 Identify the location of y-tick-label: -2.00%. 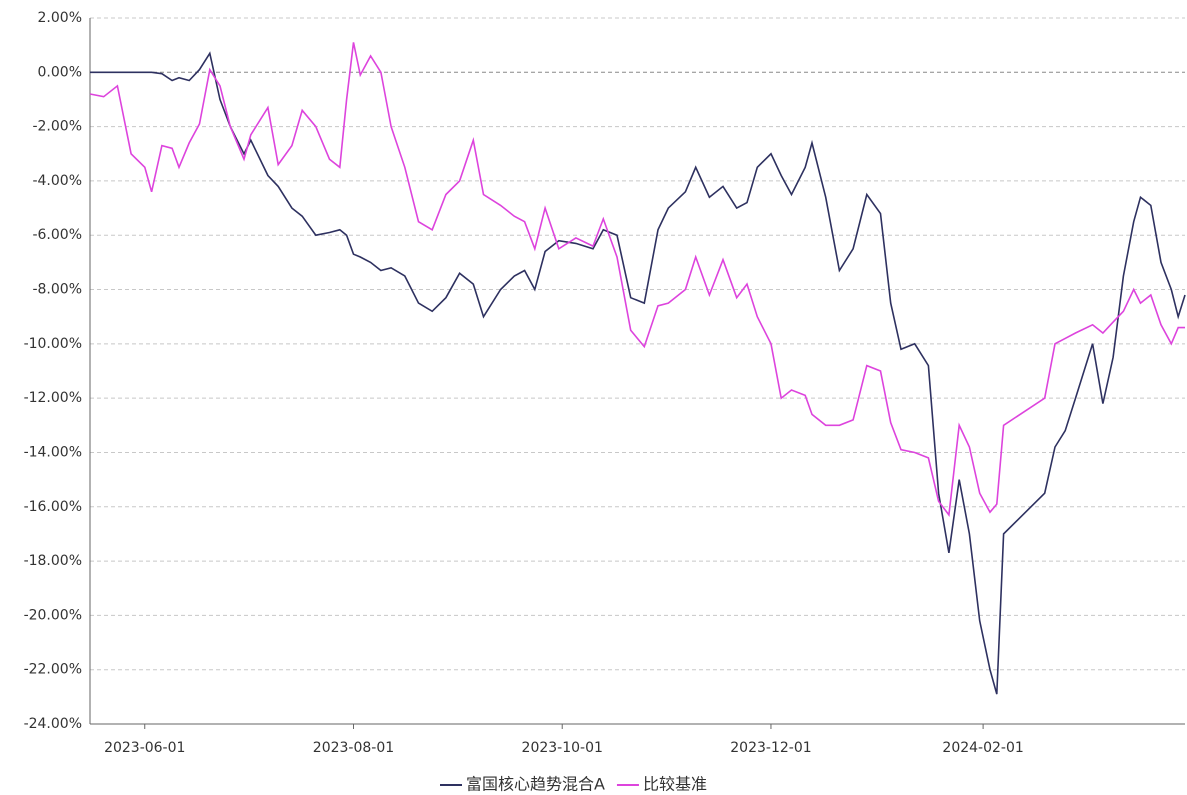
(57, 127).